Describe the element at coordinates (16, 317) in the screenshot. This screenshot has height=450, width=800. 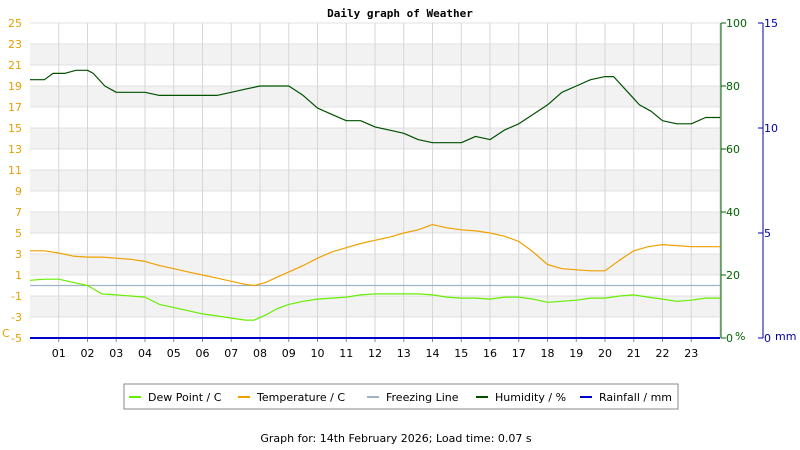
I see `temperature-tick-label: -3` at that location.